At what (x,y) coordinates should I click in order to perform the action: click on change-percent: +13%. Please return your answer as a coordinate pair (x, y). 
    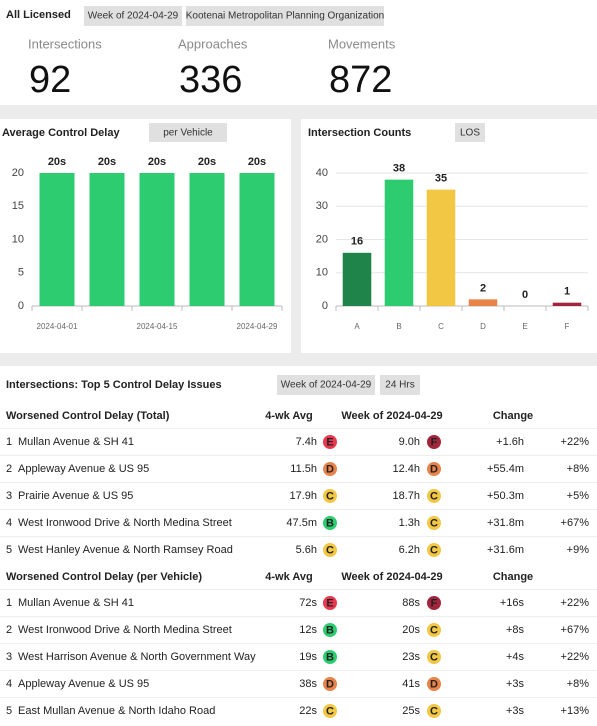
    Looking at the image, I should click on (575, 711).